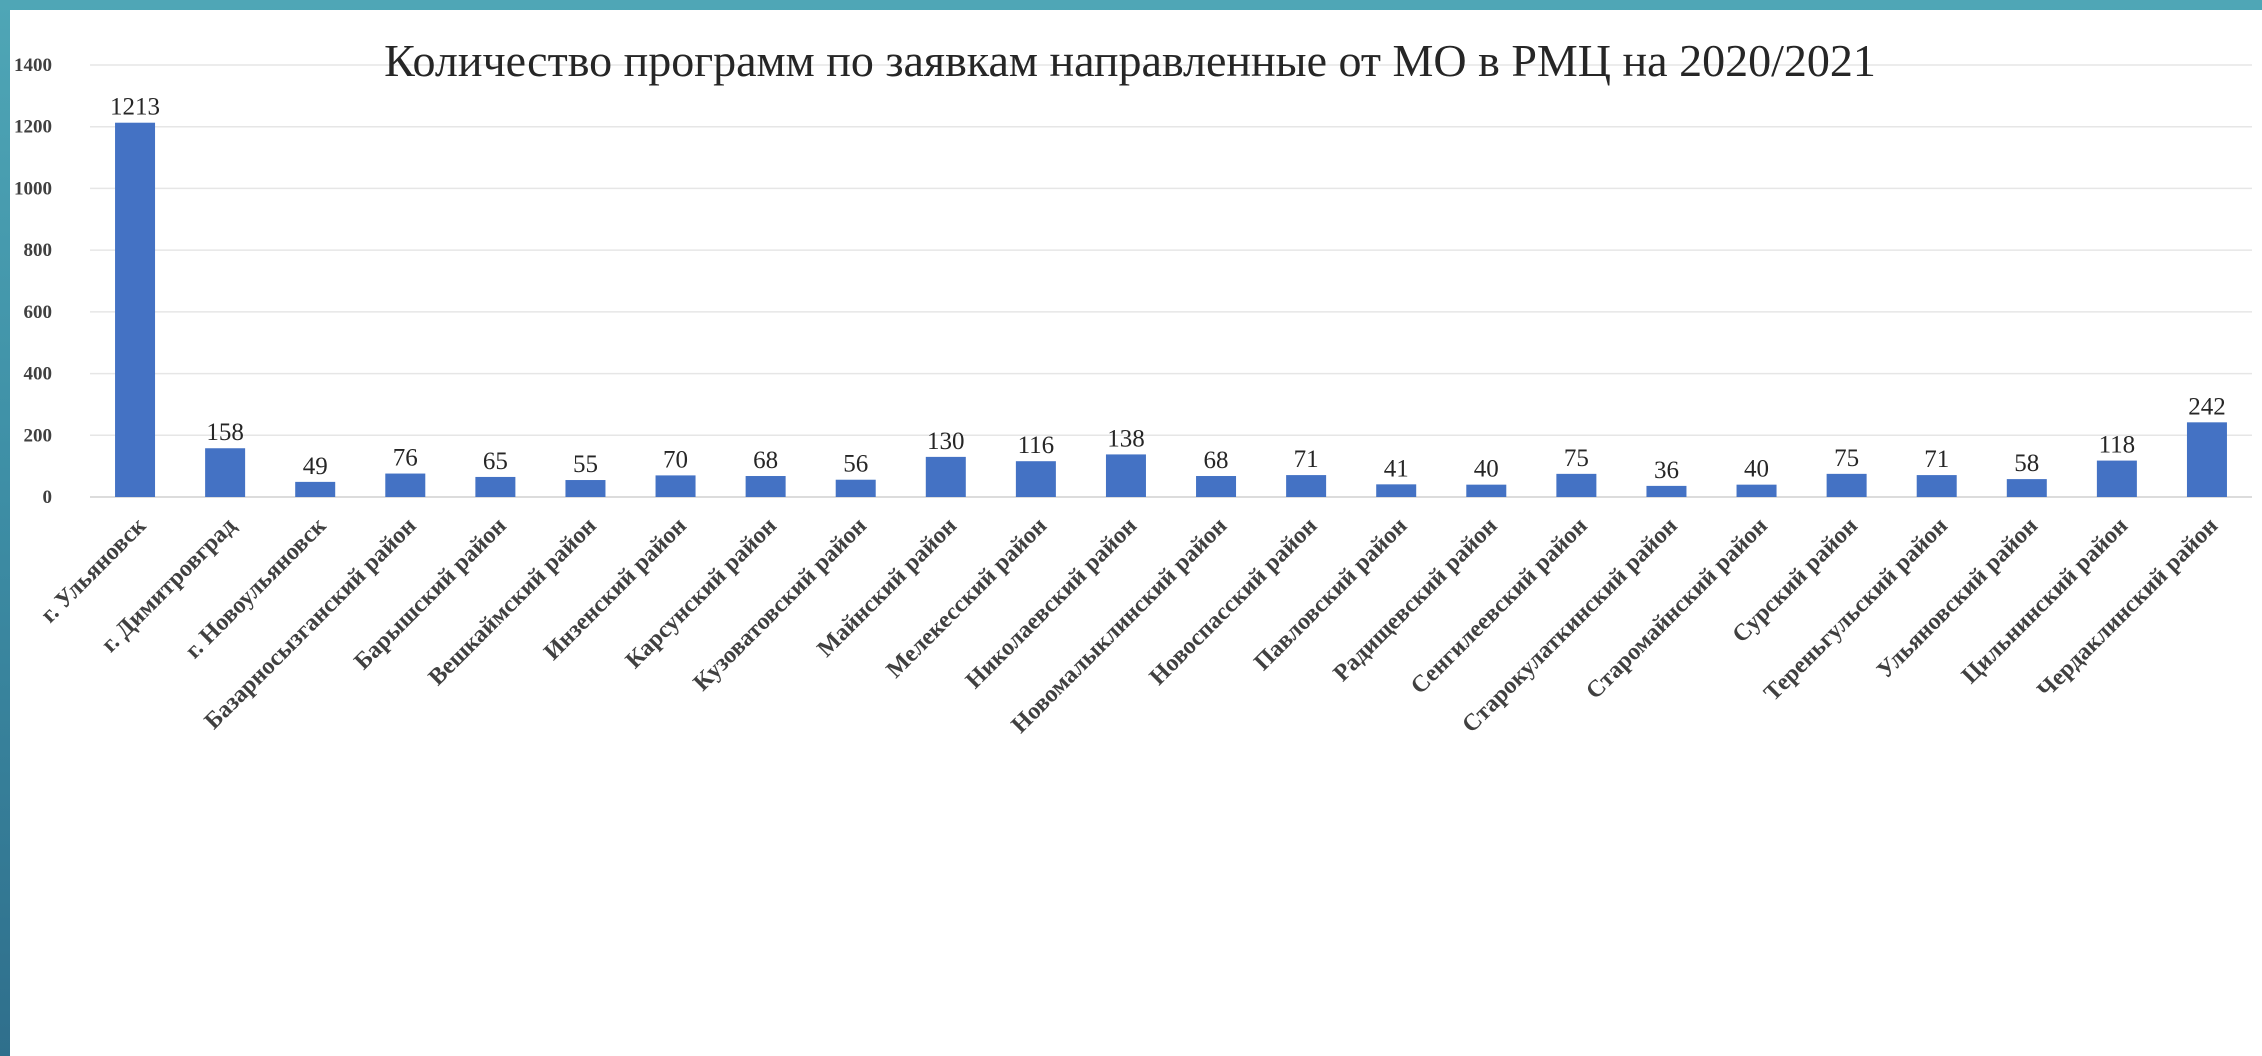 The image size is (2262, 1056). I want to click on category-label: Радищевский район, so click(1416, 600).